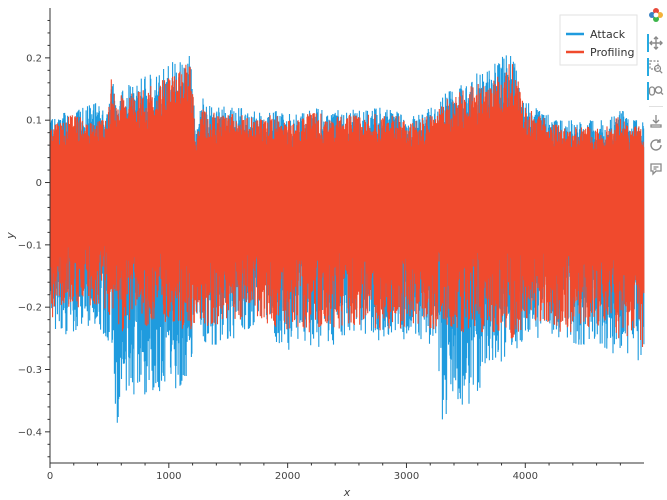 The image size is (667, 500). Describe the element at coordinates (656, 15) in the screenshot. I see `bokeh-logo-icon` at that location.